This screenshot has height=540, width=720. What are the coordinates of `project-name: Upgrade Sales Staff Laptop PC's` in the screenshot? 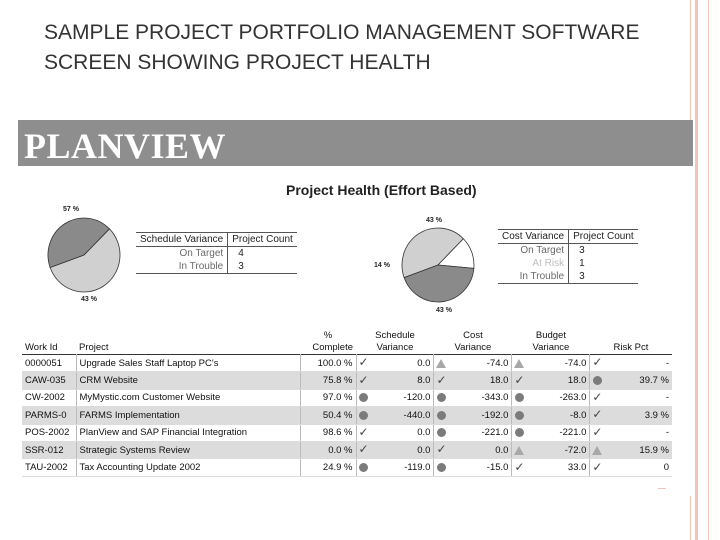 It's located at (188, 363).